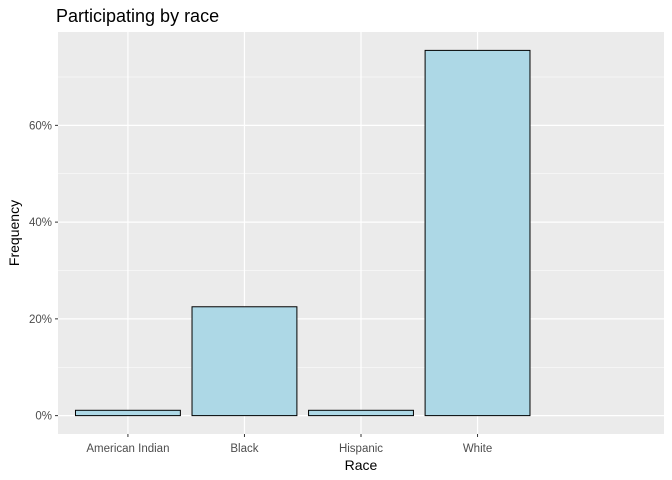  I want to click on bar-hispanic, so click(361, 413).